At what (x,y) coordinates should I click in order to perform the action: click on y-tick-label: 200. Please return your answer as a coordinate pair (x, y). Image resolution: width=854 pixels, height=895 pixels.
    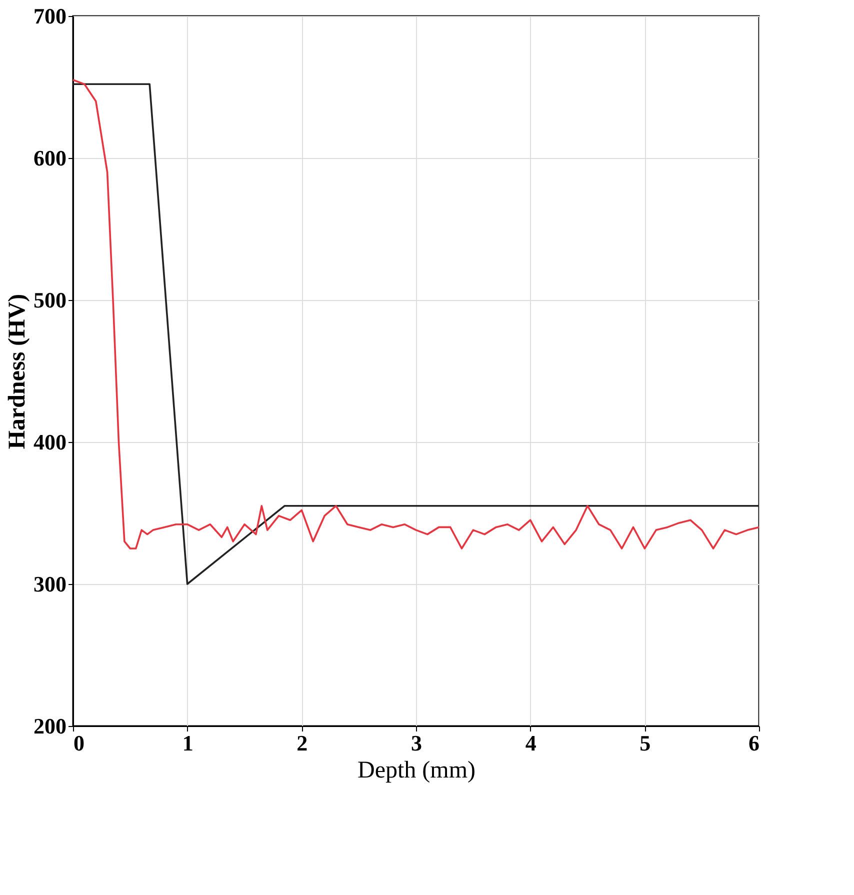
    Looking at the image, I should click on (50, 726).